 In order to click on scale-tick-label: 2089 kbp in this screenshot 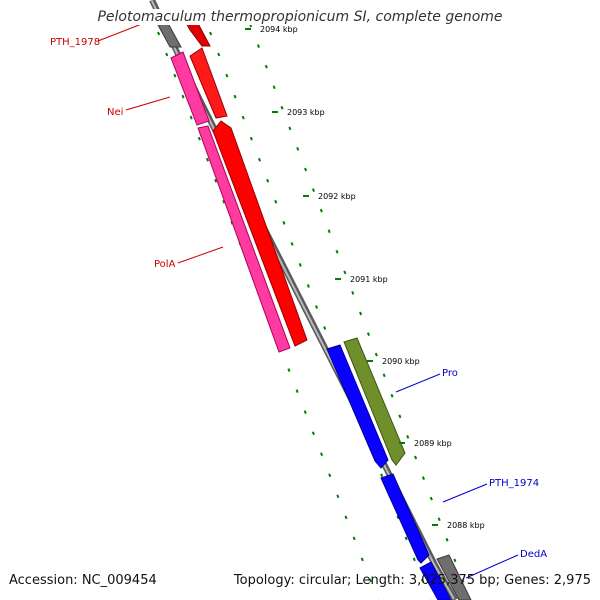, I will do `click(433, 443)`.